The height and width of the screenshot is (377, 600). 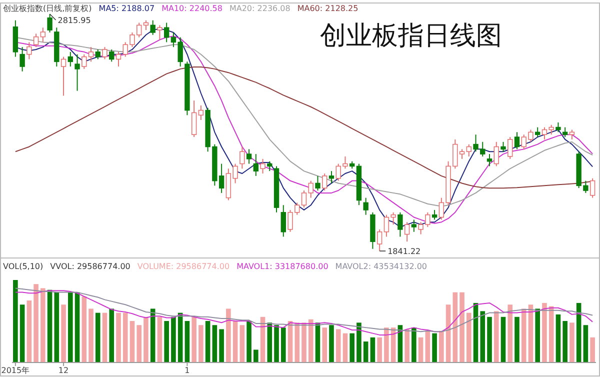 I want to click on text: VVOL: 29586774.00, so click(x=90, y=266).